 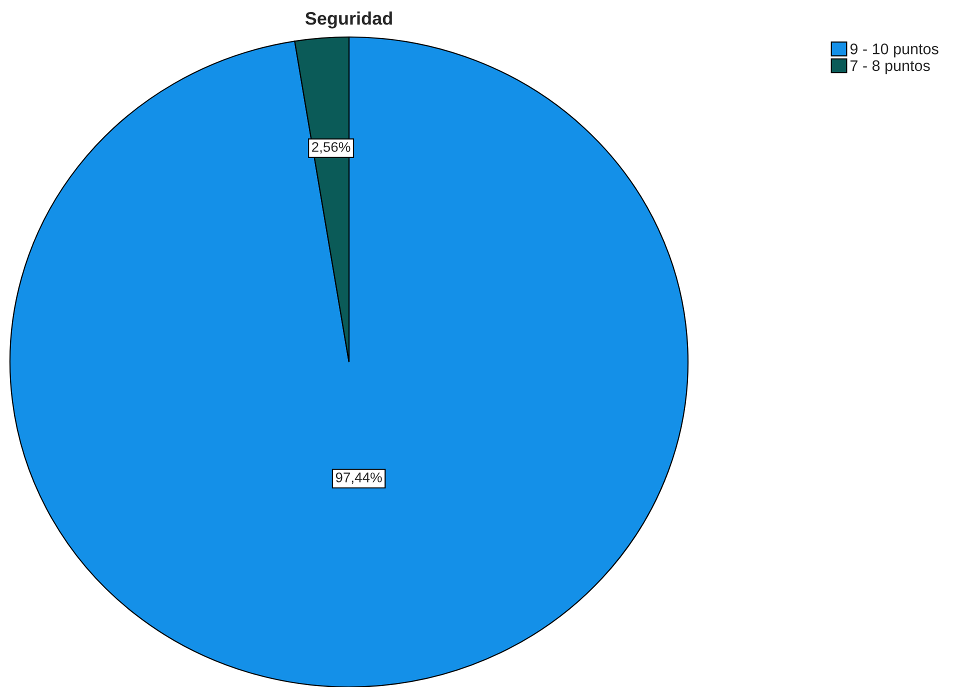 I want to click on data-label: 2,56%, so click(x=331, y=148).